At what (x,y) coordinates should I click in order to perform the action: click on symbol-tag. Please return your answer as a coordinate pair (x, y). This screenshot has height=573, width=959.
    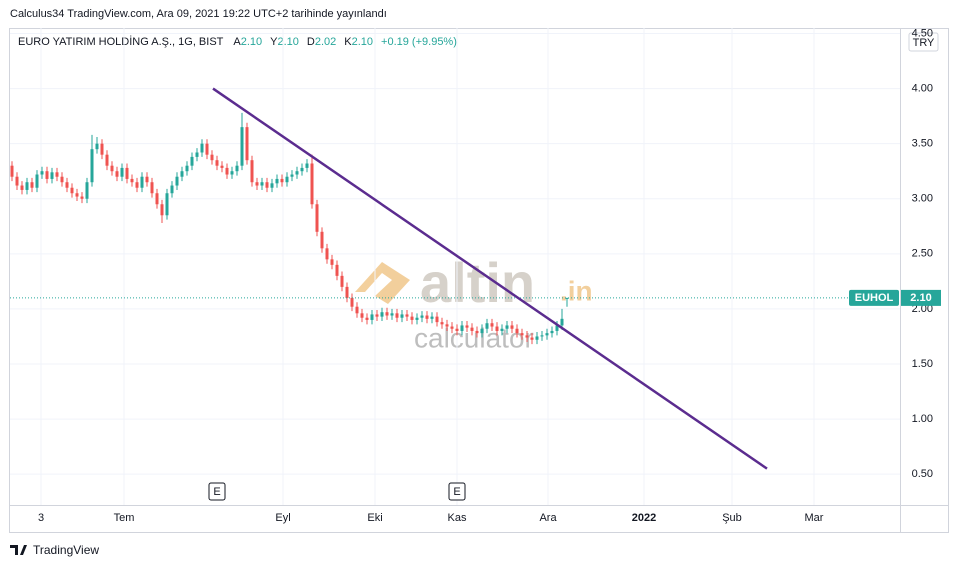
    Looking at the image, I should click on (874, 297).